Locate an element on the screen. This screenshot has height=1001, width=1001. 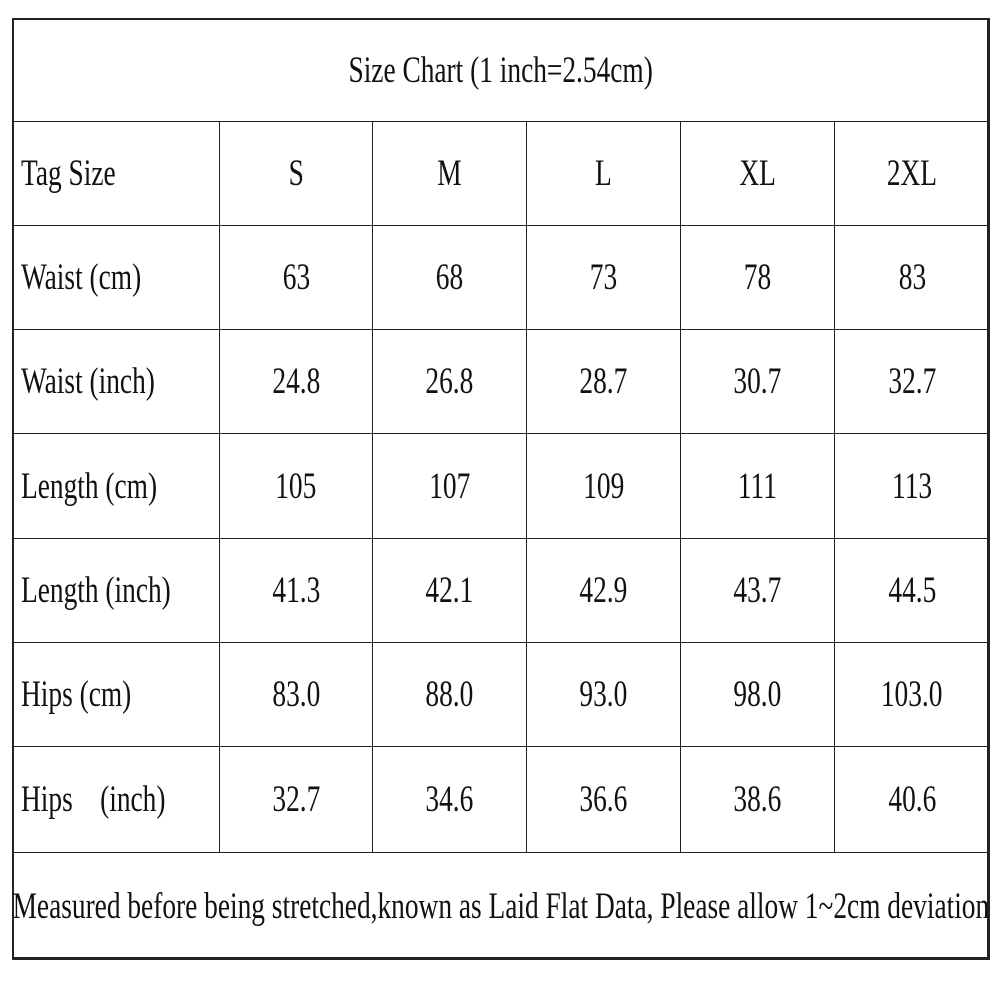
data-cell-text: 63 is located at coordinates (296, 277).